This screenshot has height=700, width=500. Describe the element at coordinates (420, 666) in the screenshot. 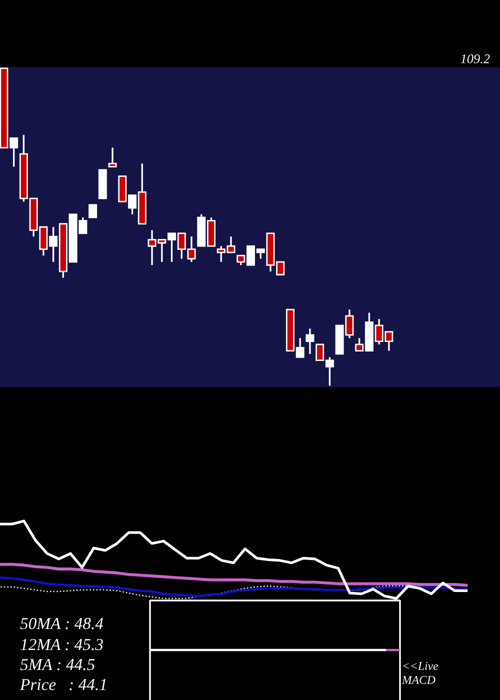

I see `text: <<Live` at that location.